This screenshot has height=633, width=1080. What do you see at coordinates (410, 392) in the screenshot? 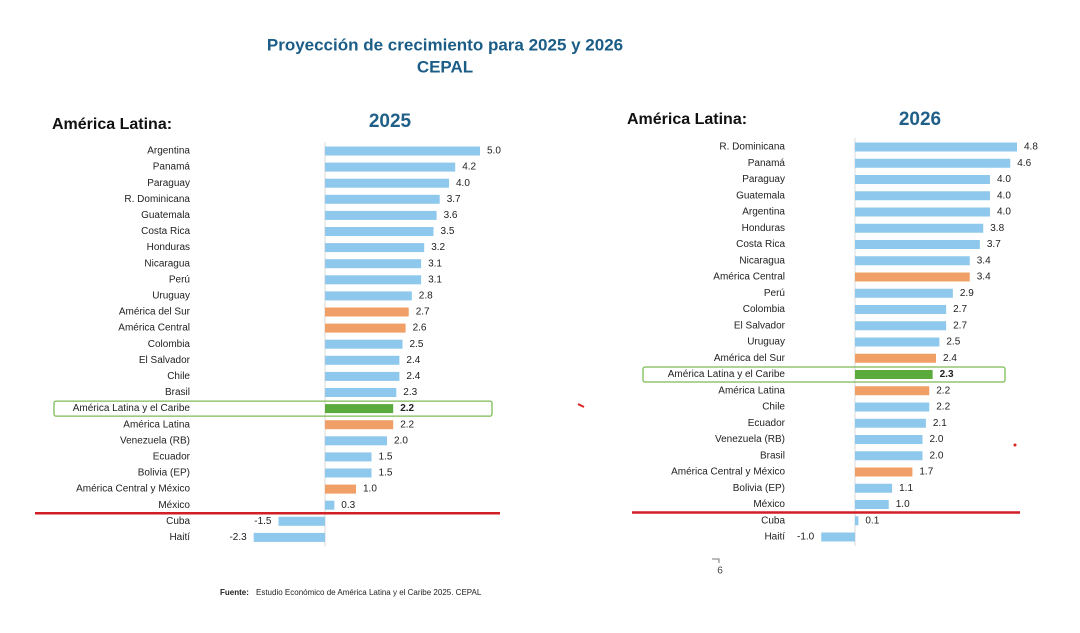
I see `value-label: 2.3` at bounding box center [410, 392].